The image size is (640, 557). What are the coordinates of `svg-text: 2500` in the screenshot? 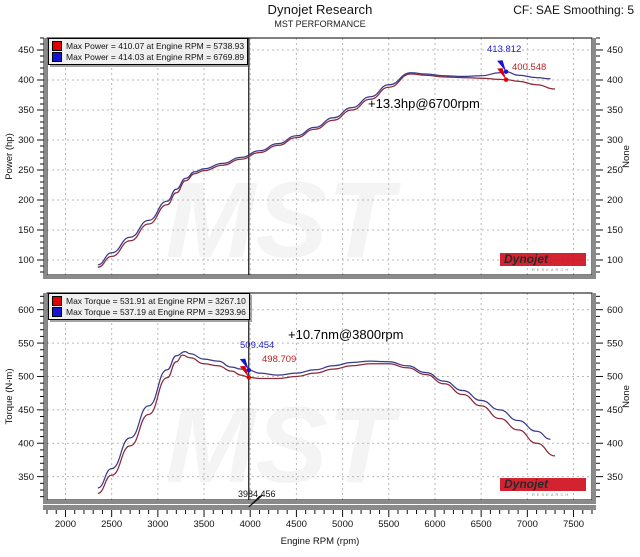 It's located at (111, 524).